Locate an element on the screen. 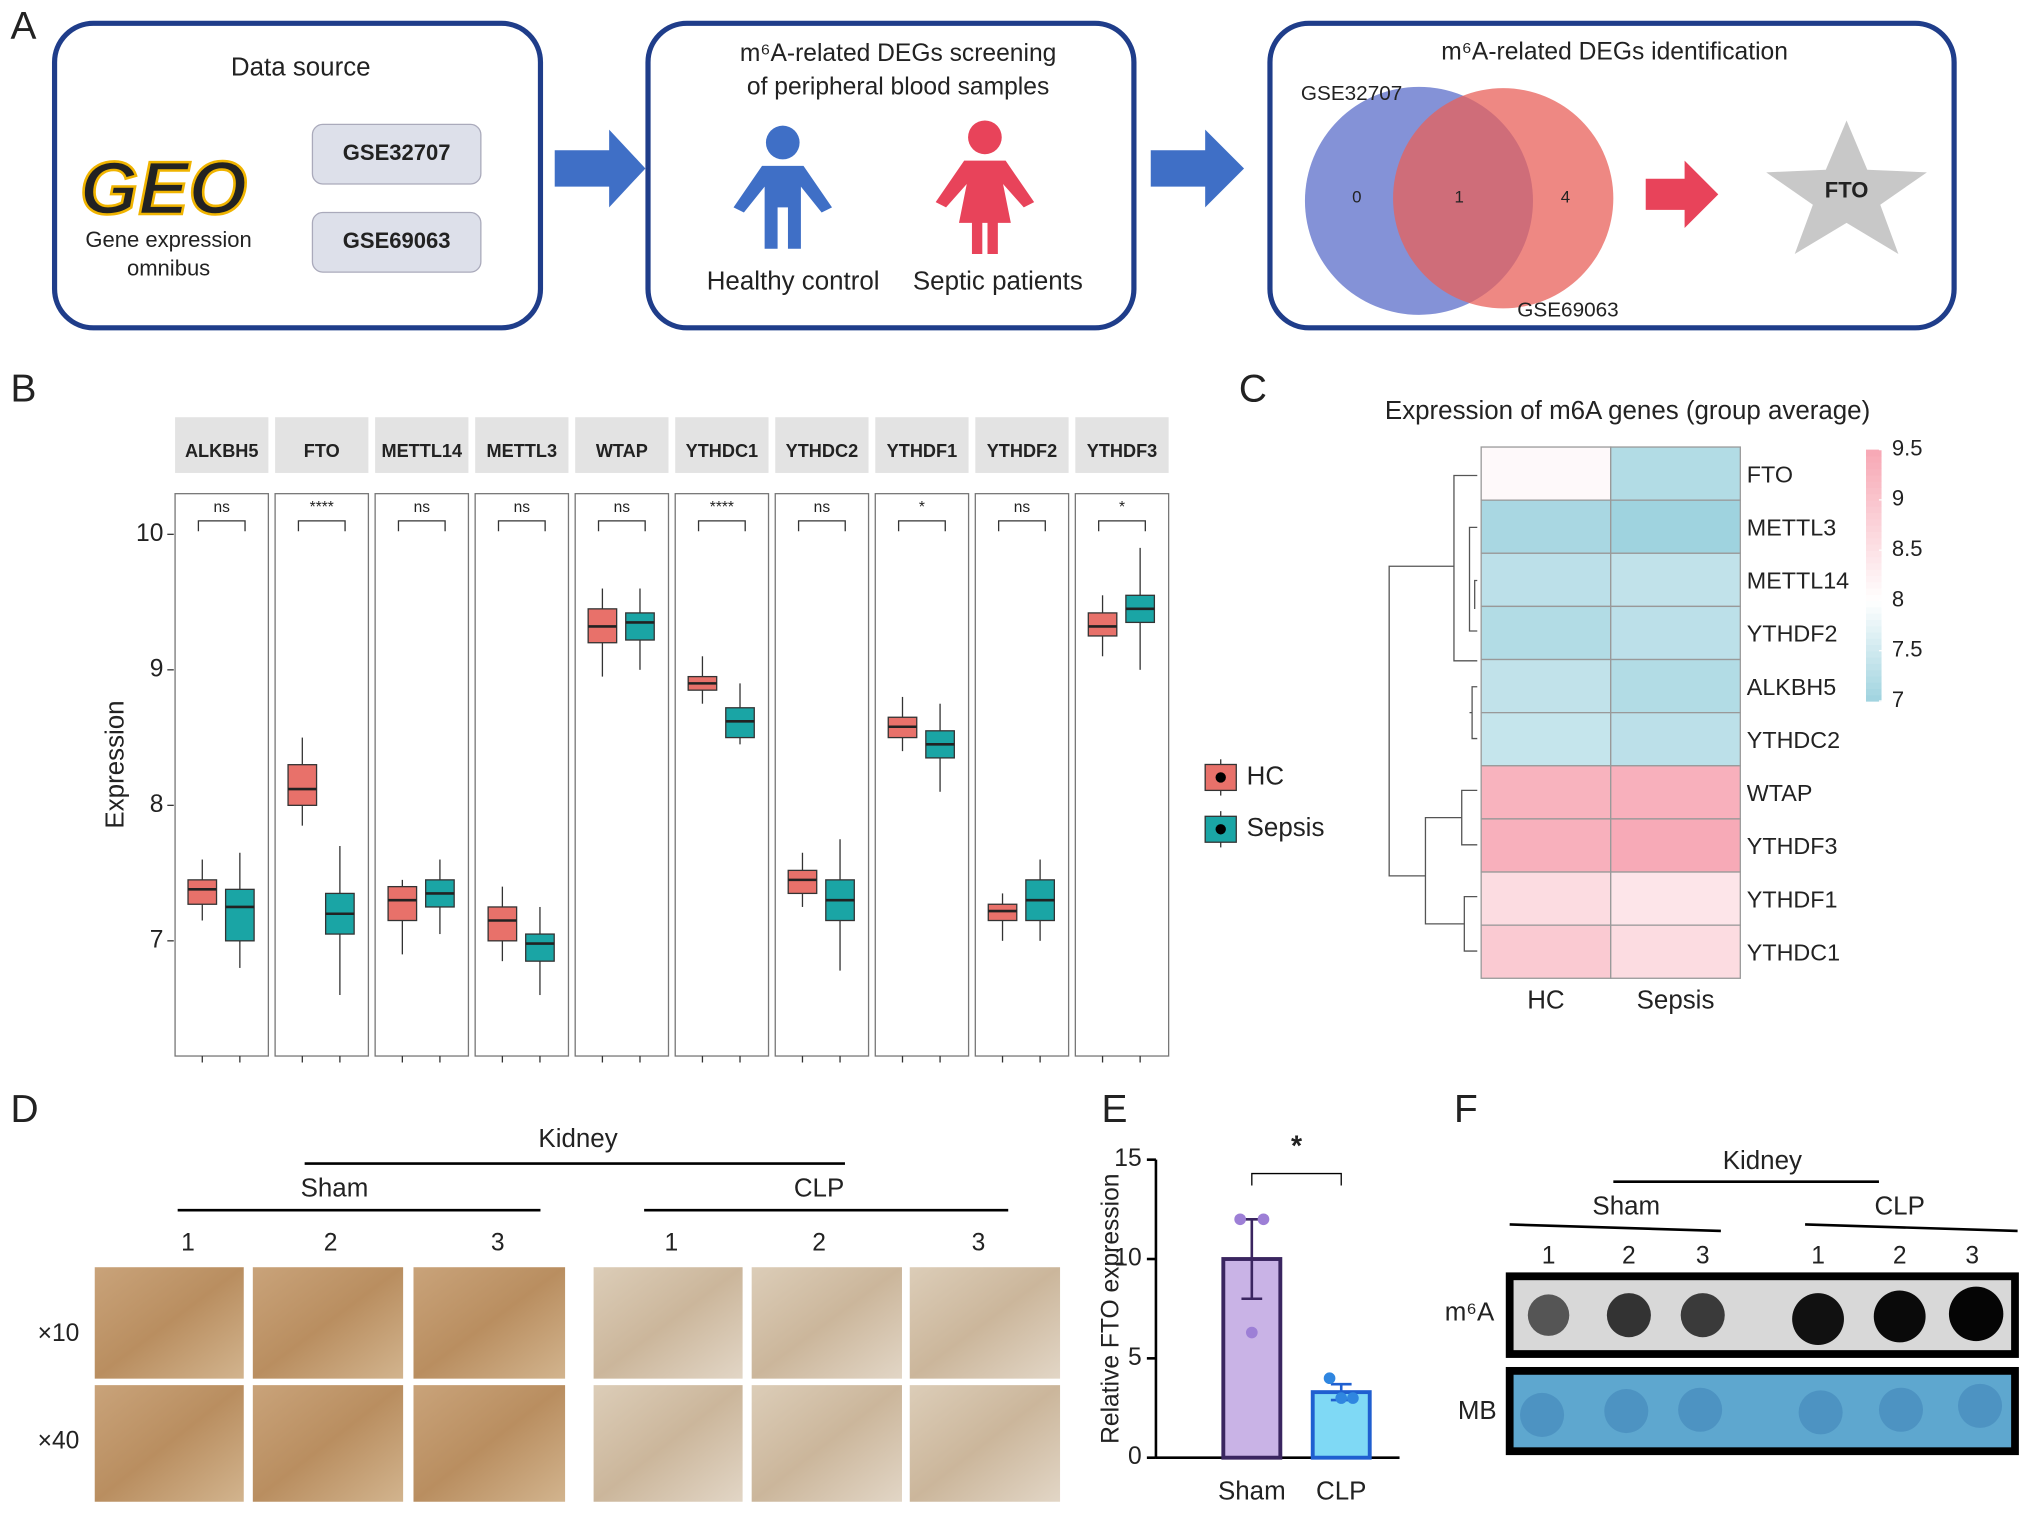 This screenshot has height=1516, width=2032. venn-count: 0 is located at coordinates (1356, 197).